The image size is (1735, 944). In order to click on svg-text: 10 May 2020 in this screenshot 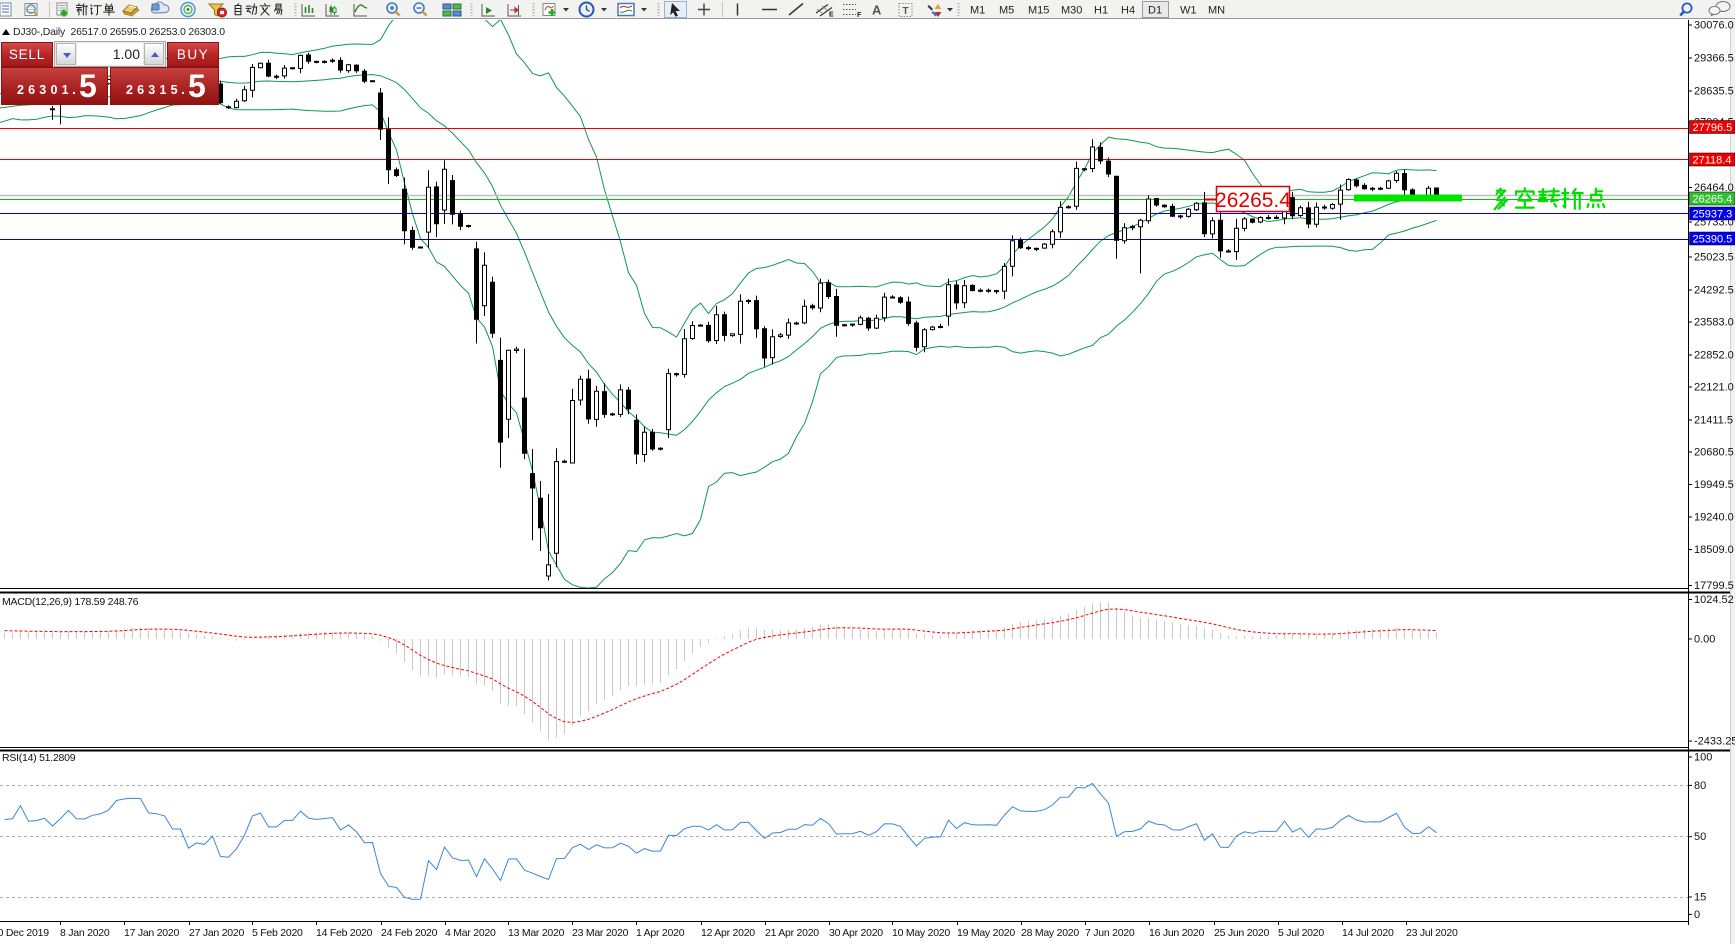, I will do `click(921, 933)`.